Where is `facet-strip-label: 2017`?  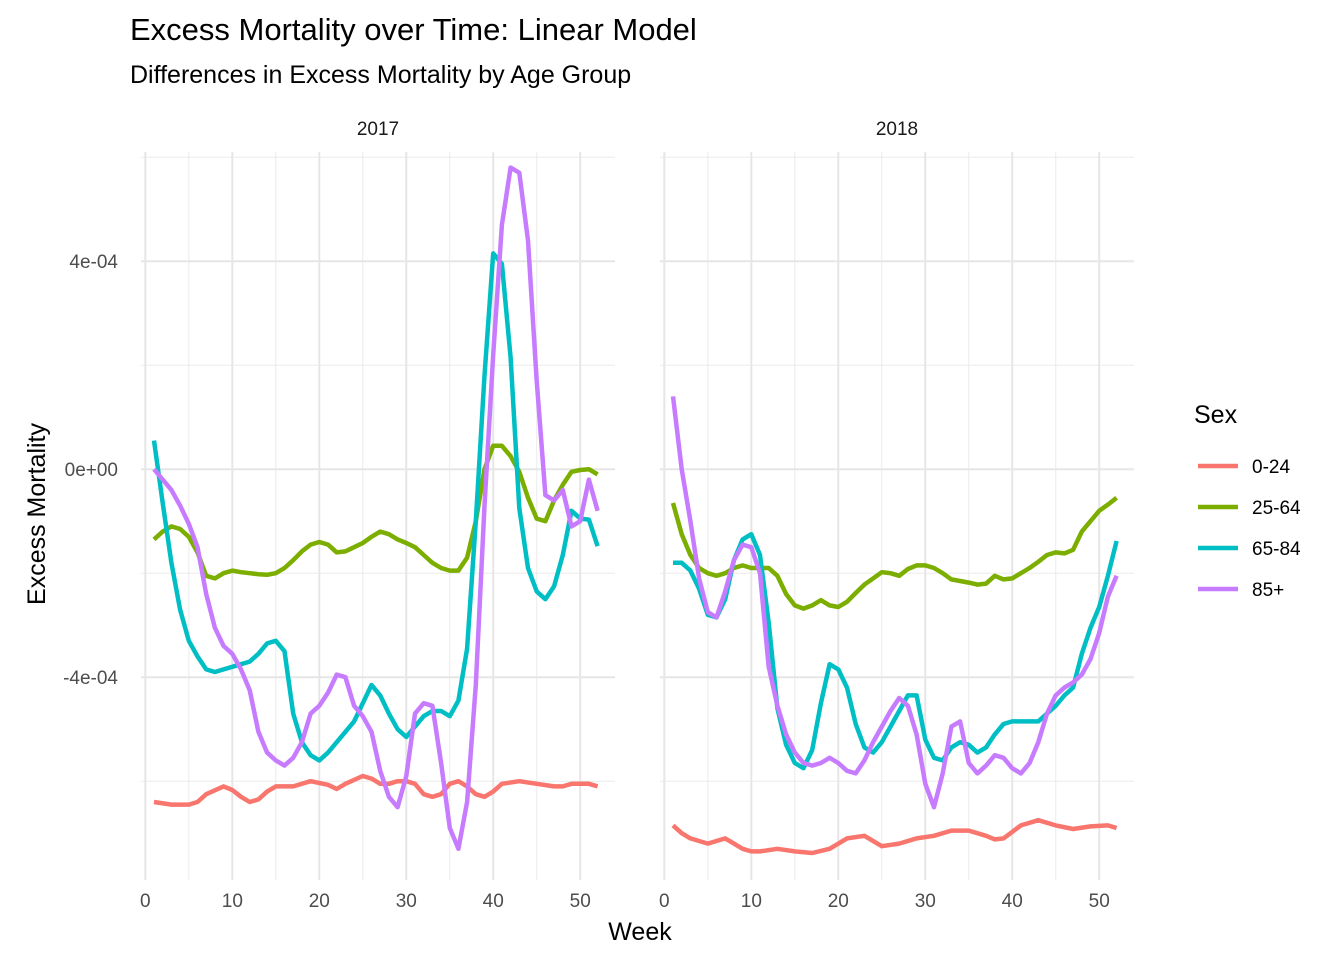
facet-strip-label: 2017 is located at coordinates (378, 129).